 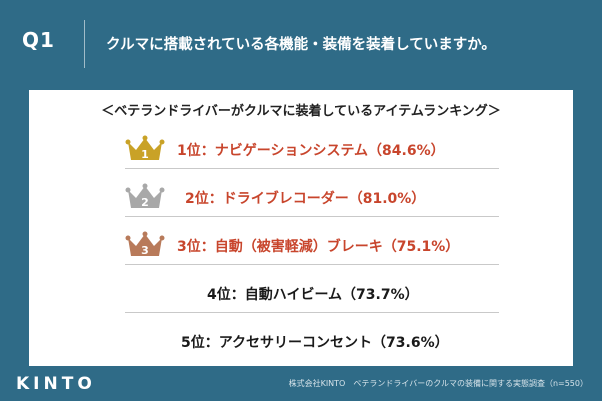 I want to click on rank-4-text: 4位：自動ハイビーム（73.7%）, so click(x=313, y=295).